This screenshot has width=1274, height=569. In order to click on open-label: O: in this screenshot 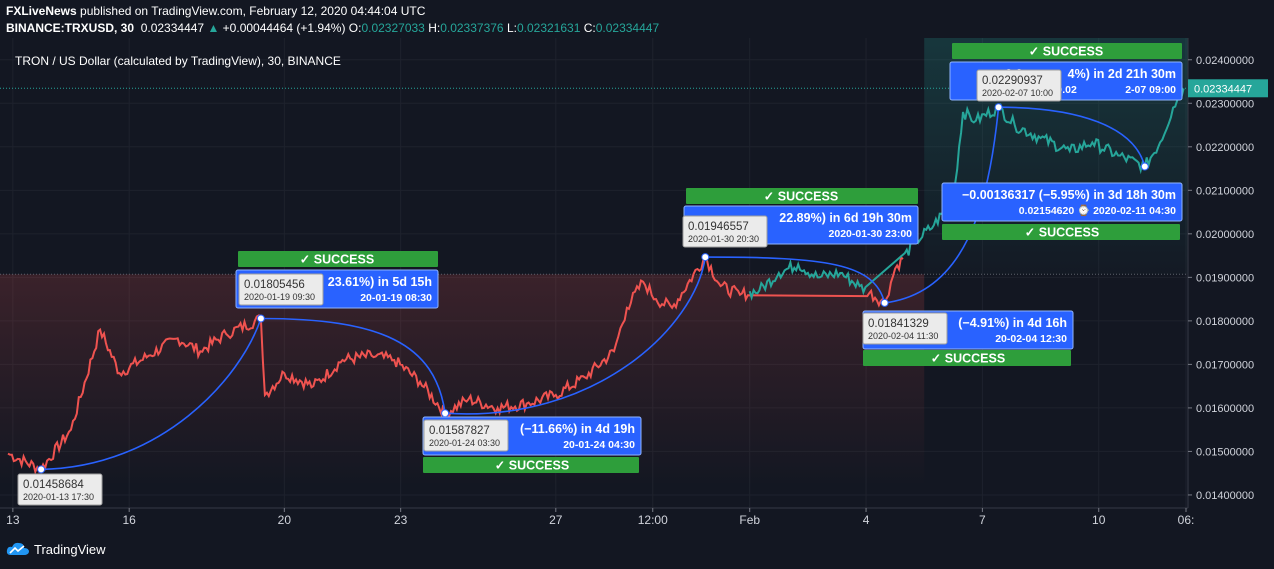, I will do `click(355, 28)`.